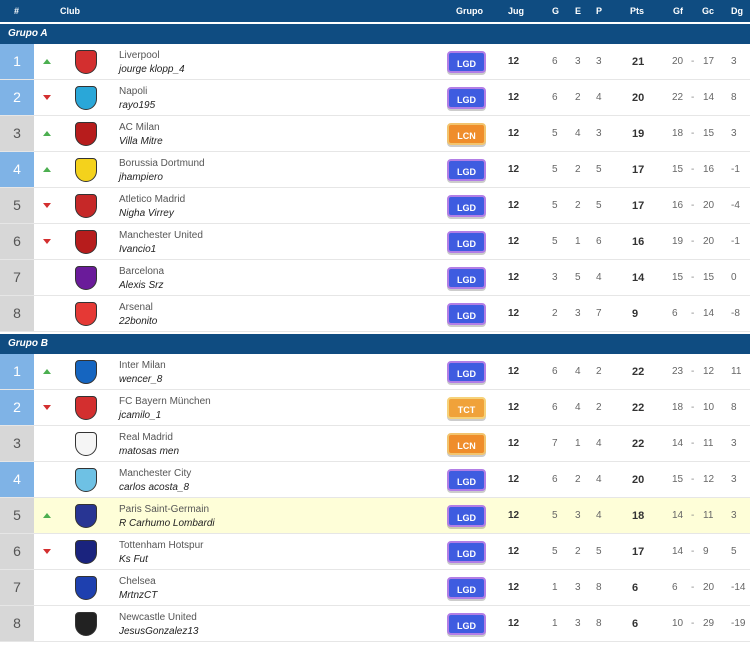 This screenshot has height=646, width=750. Describe the element at coordinates (136, 307) in the screenshot. I see `team-name: Arsenal` at that location.